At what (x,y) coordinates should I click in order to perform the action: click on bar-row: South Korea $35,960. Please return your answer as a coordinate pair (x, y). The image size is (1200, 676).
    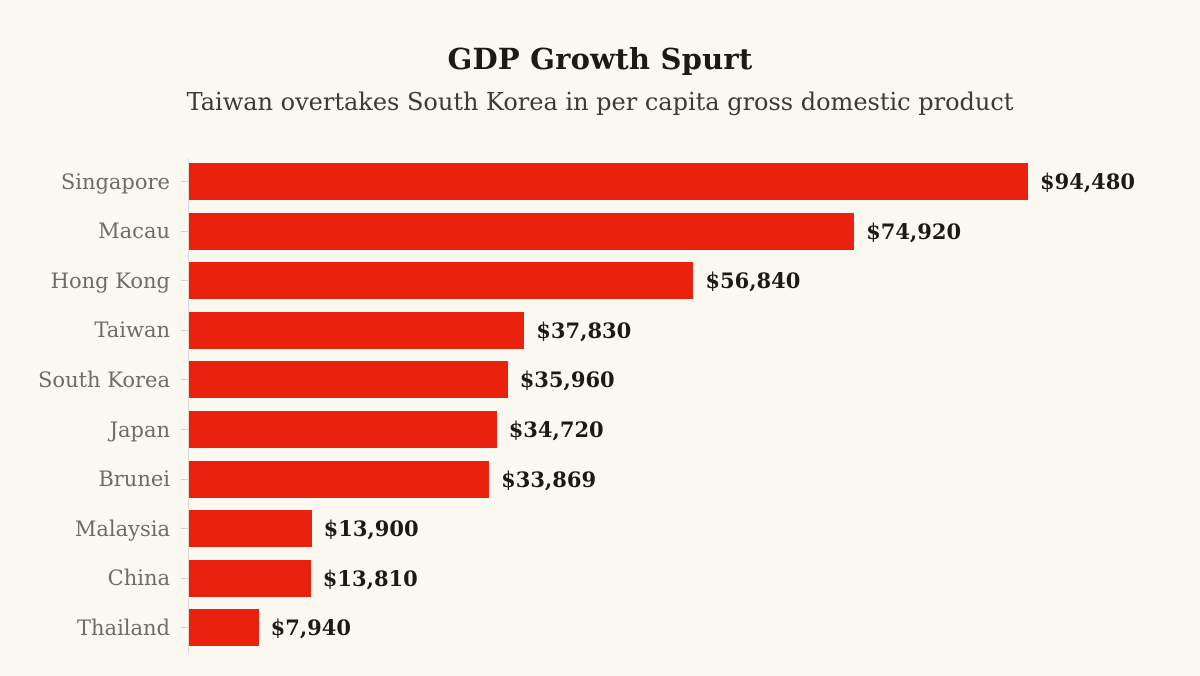
    Looking at the image, I should click on (600, 380).